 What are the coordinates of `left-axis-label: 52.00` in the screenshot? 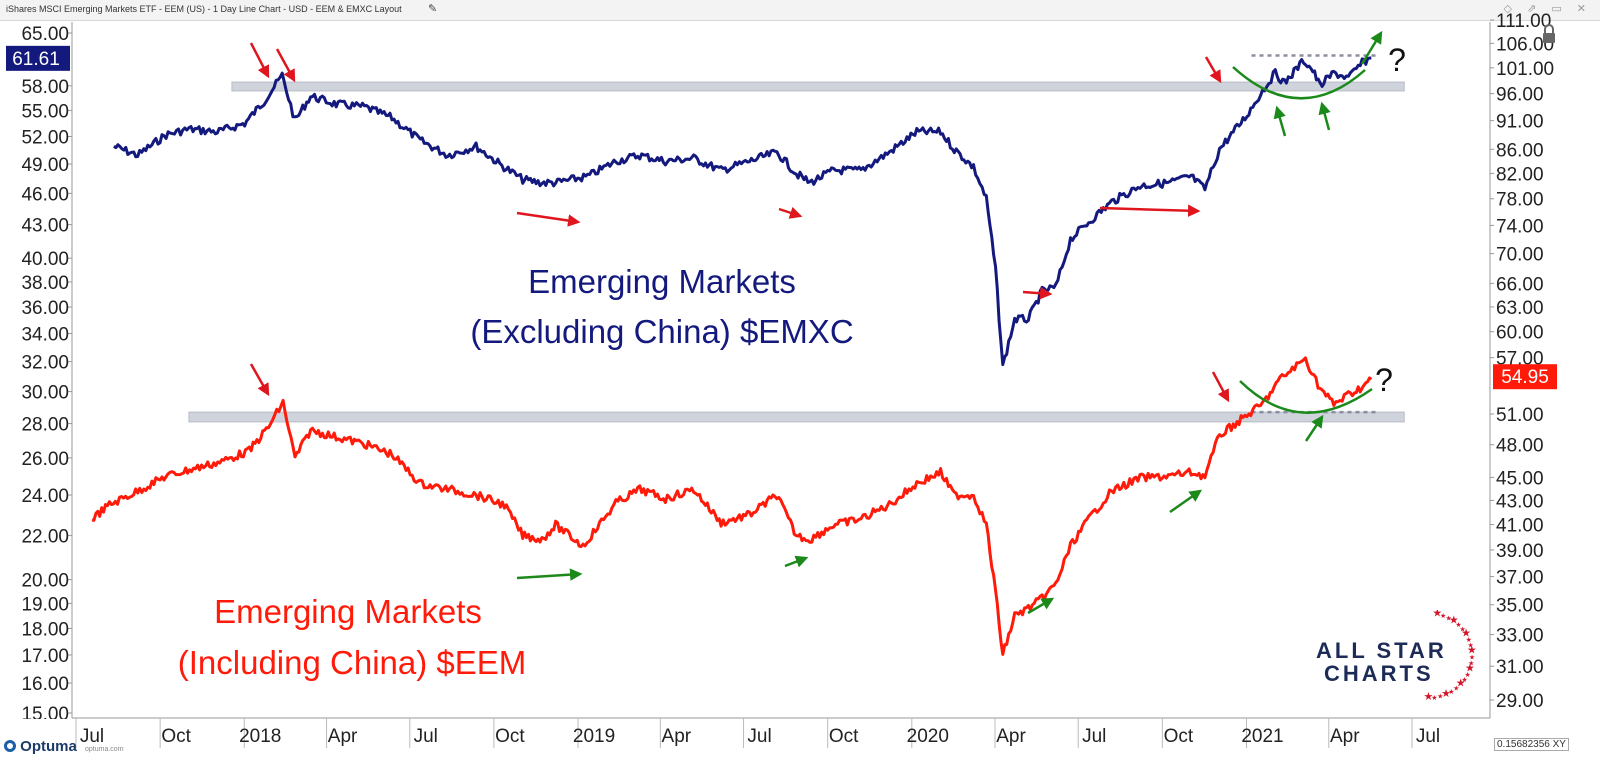 It's located at (45, 137).